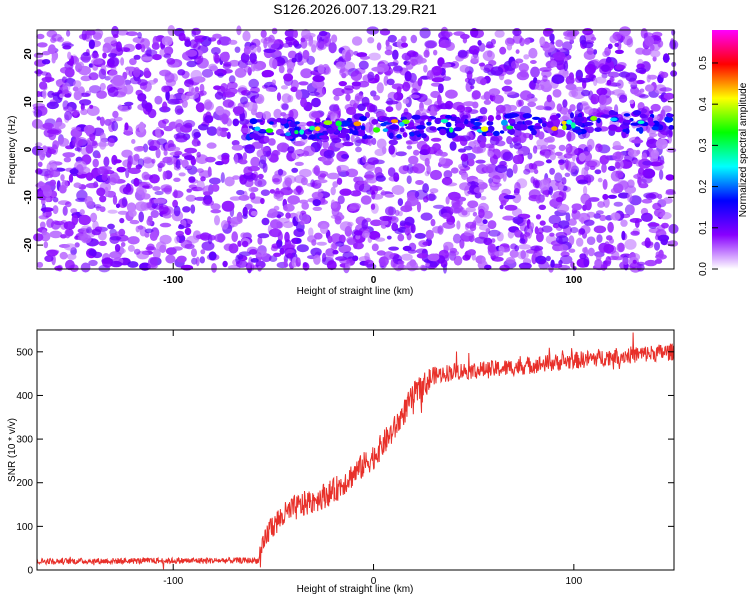  What do you see at coordinates (374, 280) in the screenshot?
I see `heatmap-x-tick-label: 0` at bounding box center [374, 280].